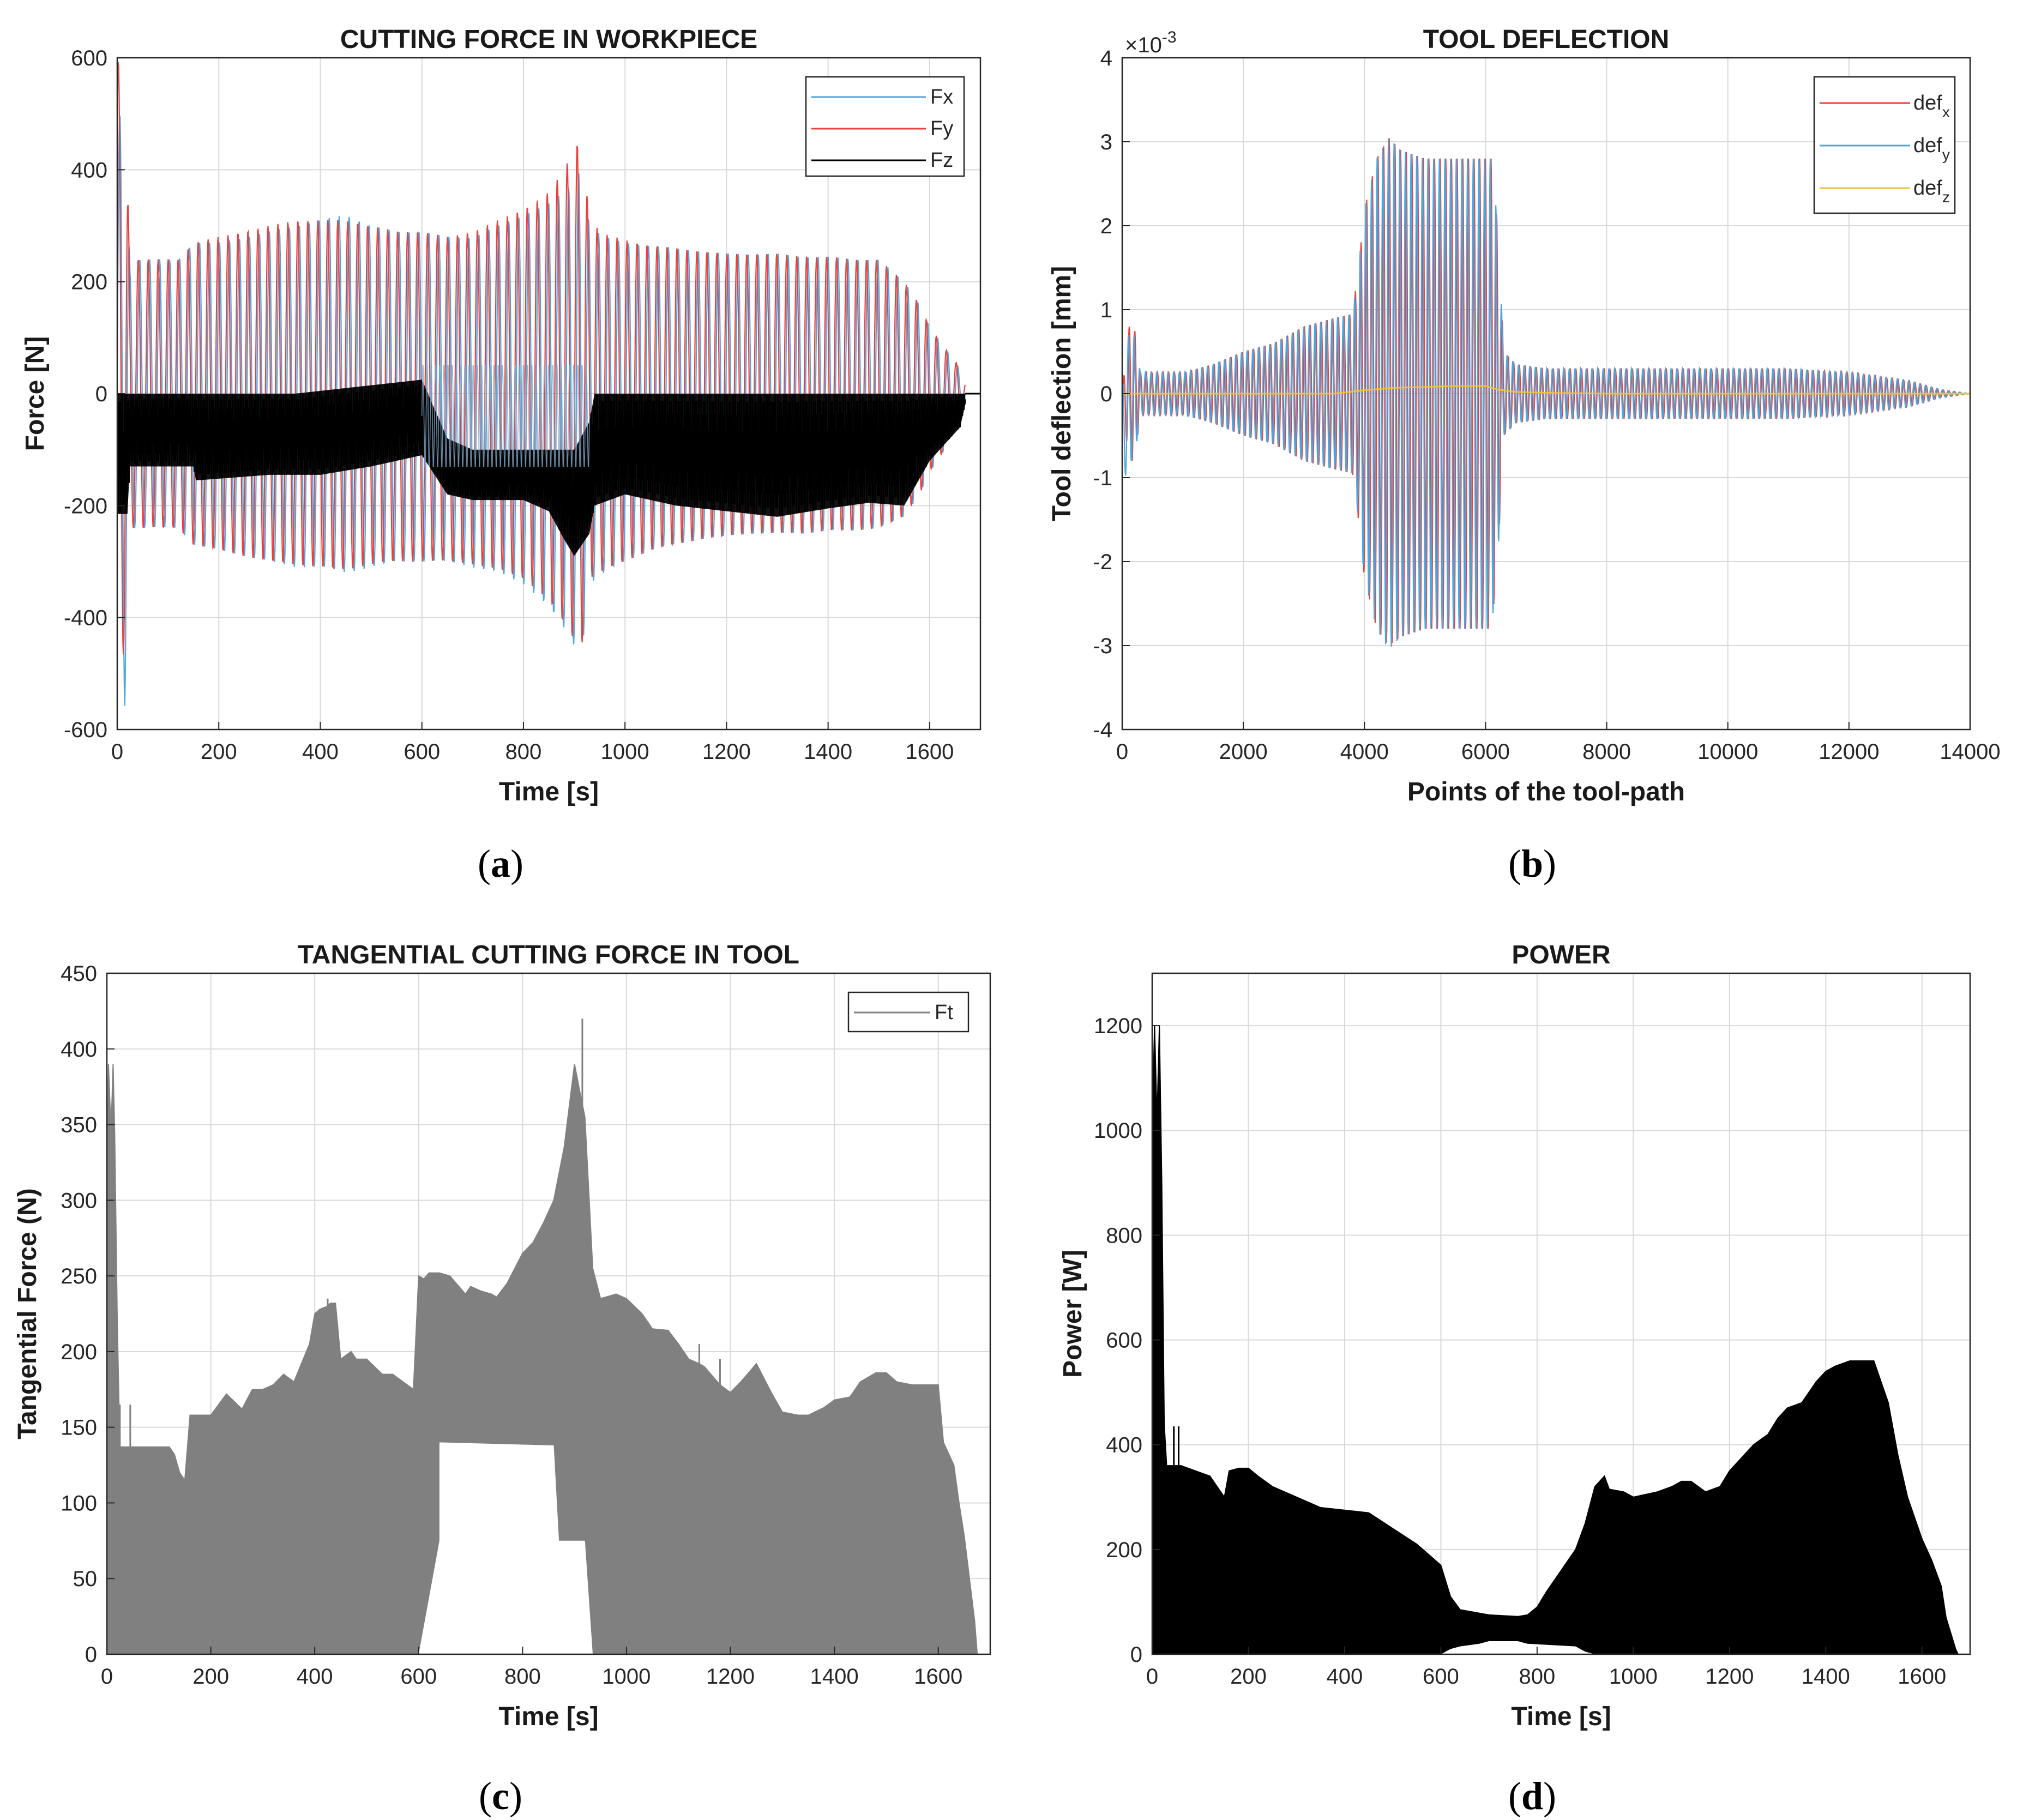  What do you see at coordinates (1727, 752) in the screenshot?
I see `x-tick-label: 10000` at bounding box center [1727, 752].